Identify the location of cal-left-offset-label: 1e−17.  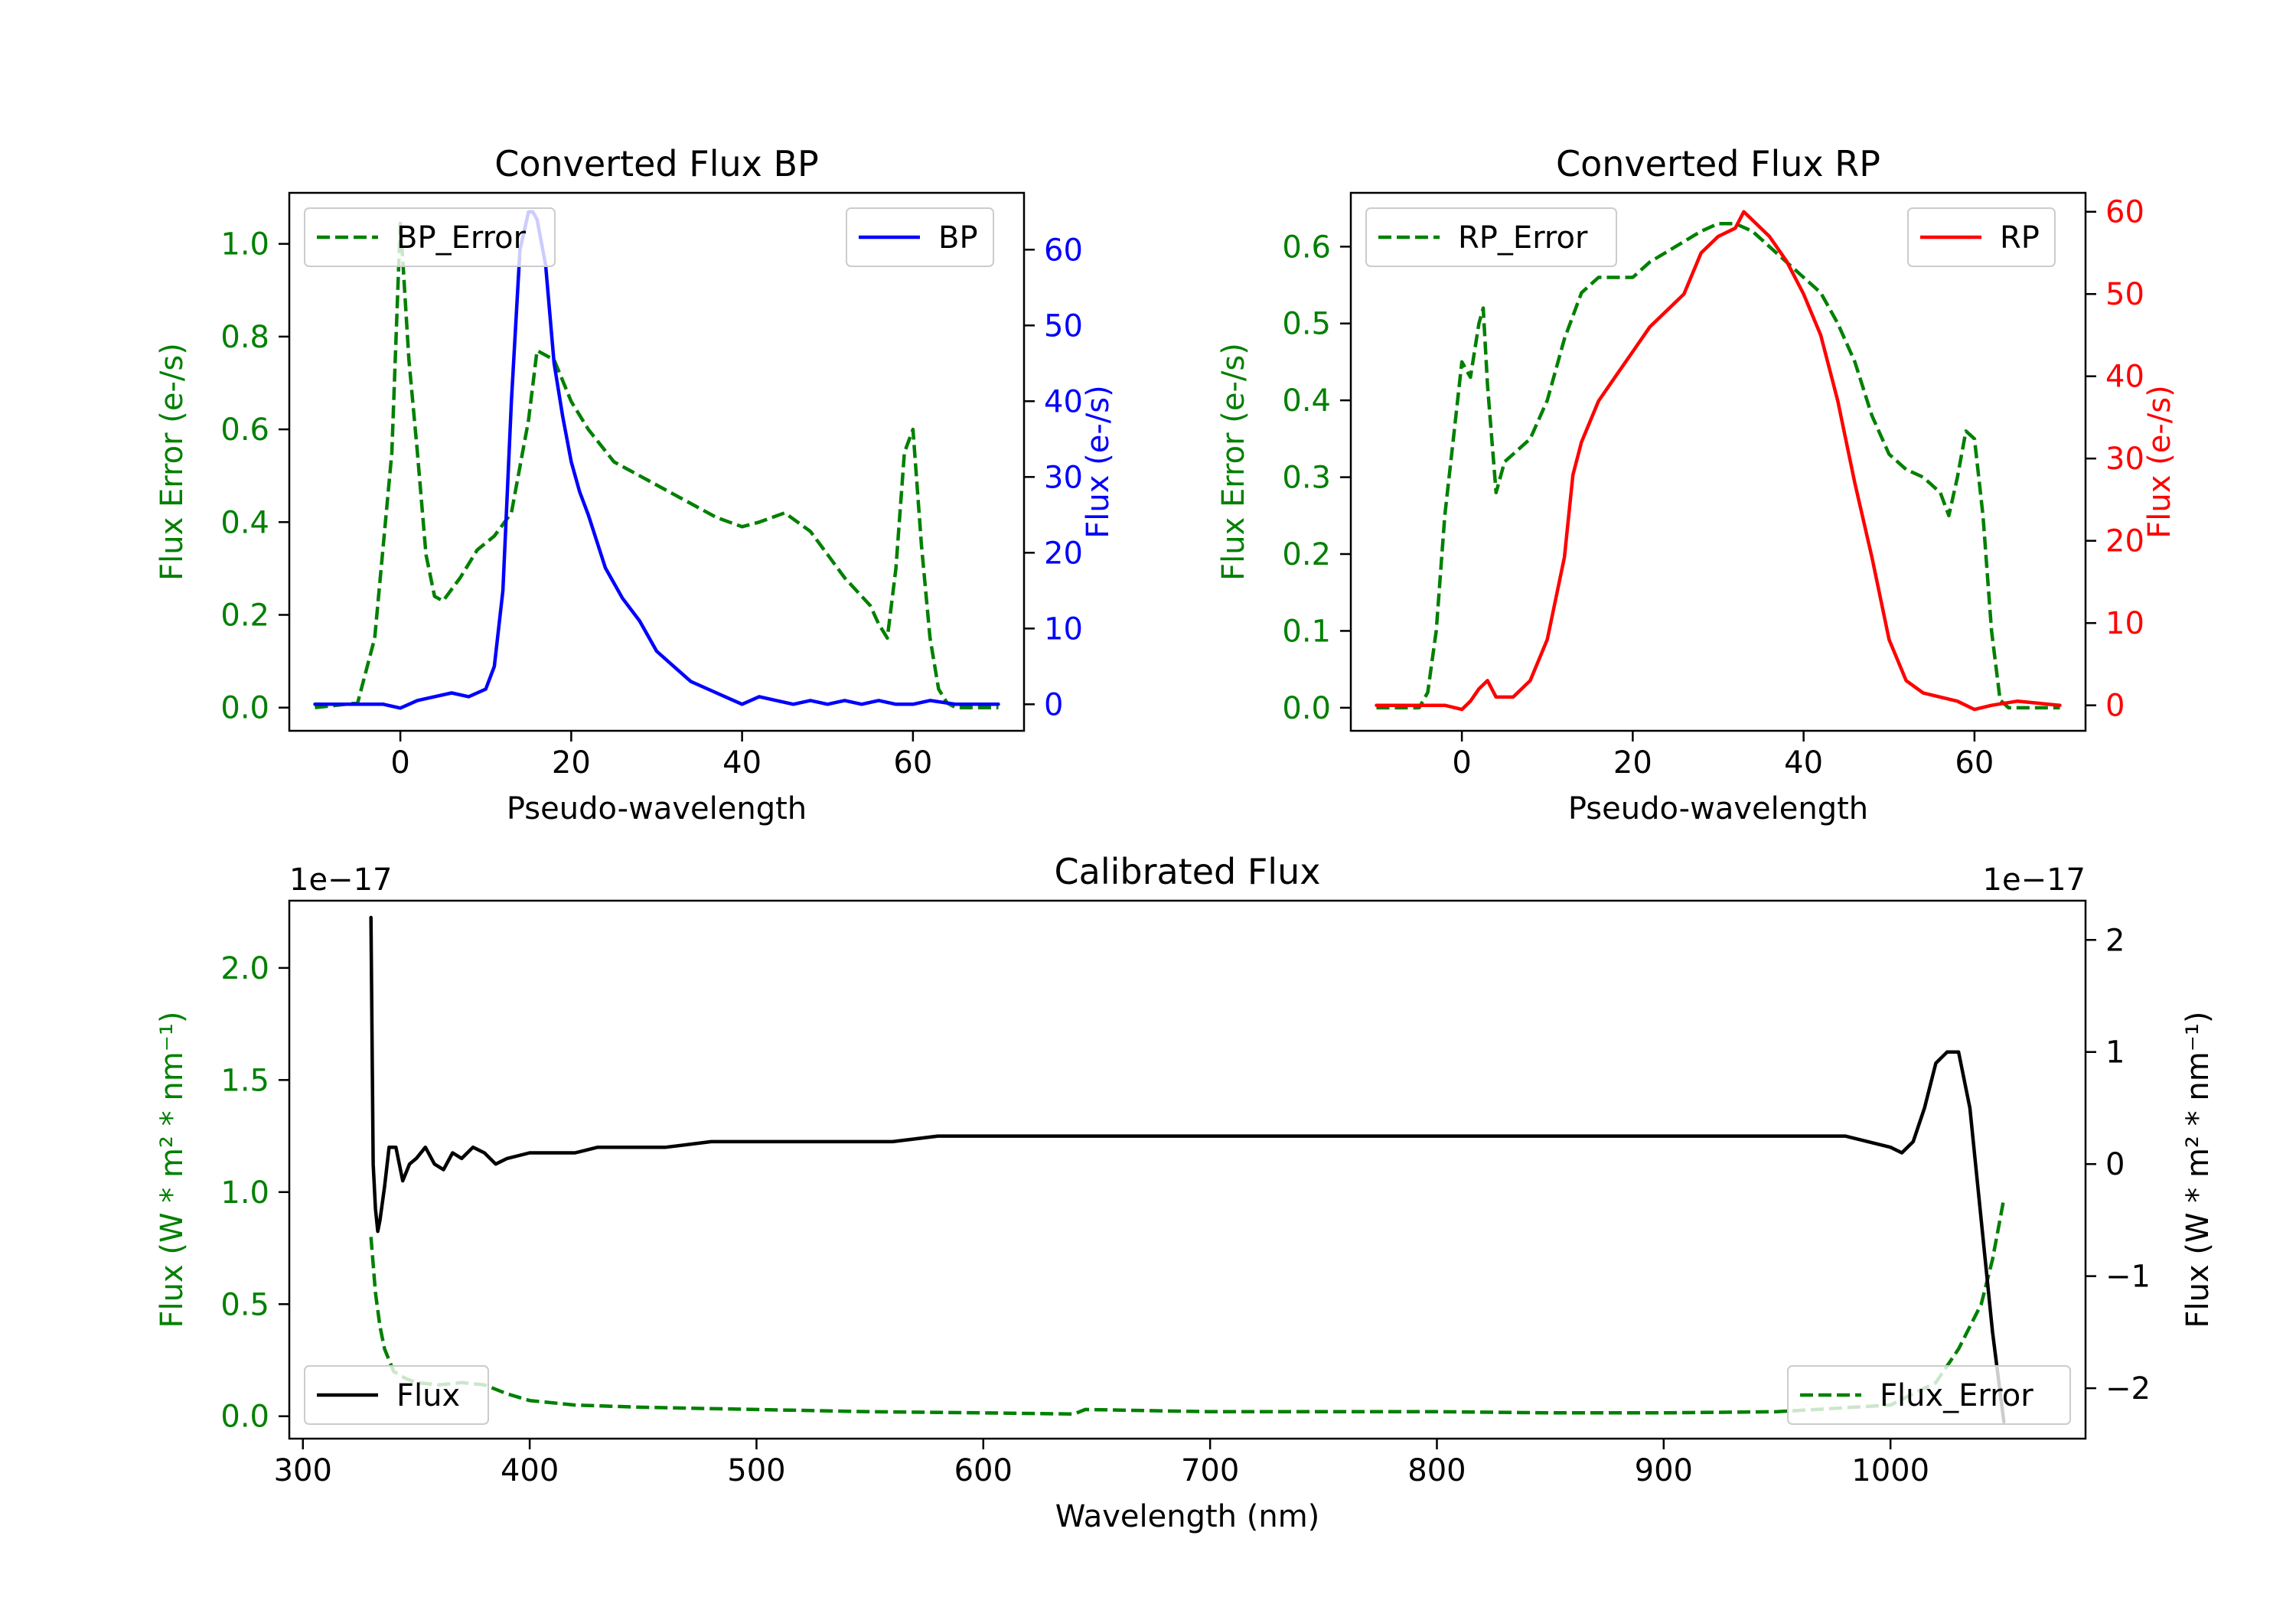
(340, 880).